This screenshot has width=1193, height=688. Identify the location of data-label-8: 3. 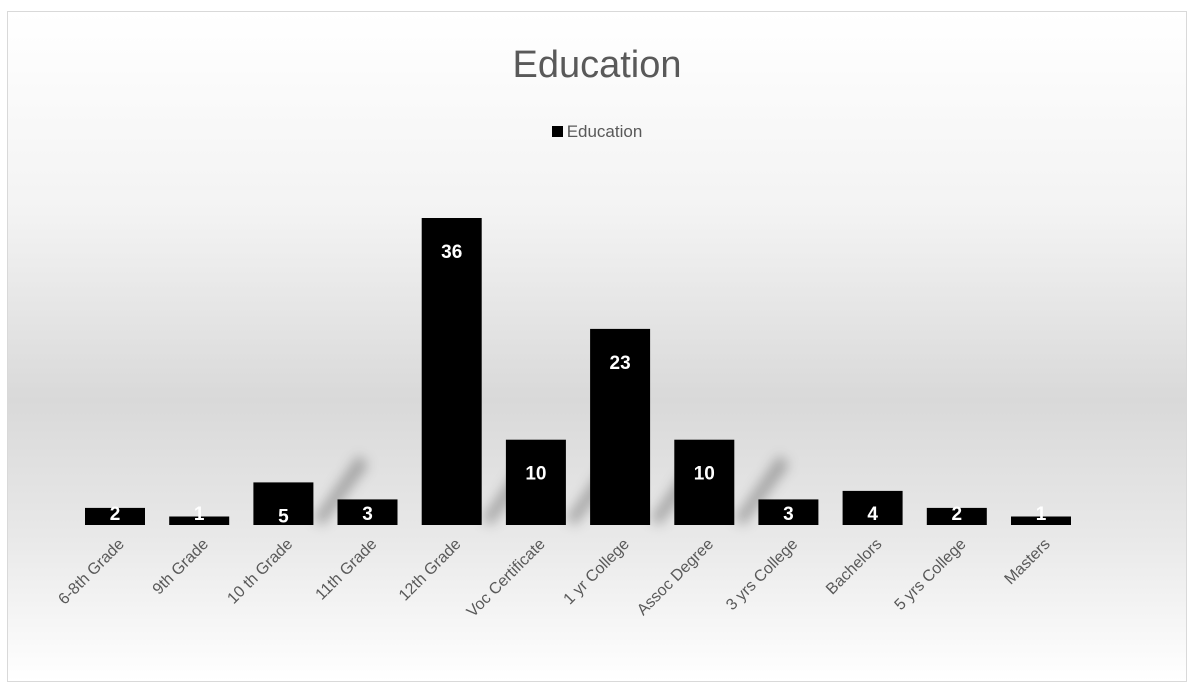
(788, 514).